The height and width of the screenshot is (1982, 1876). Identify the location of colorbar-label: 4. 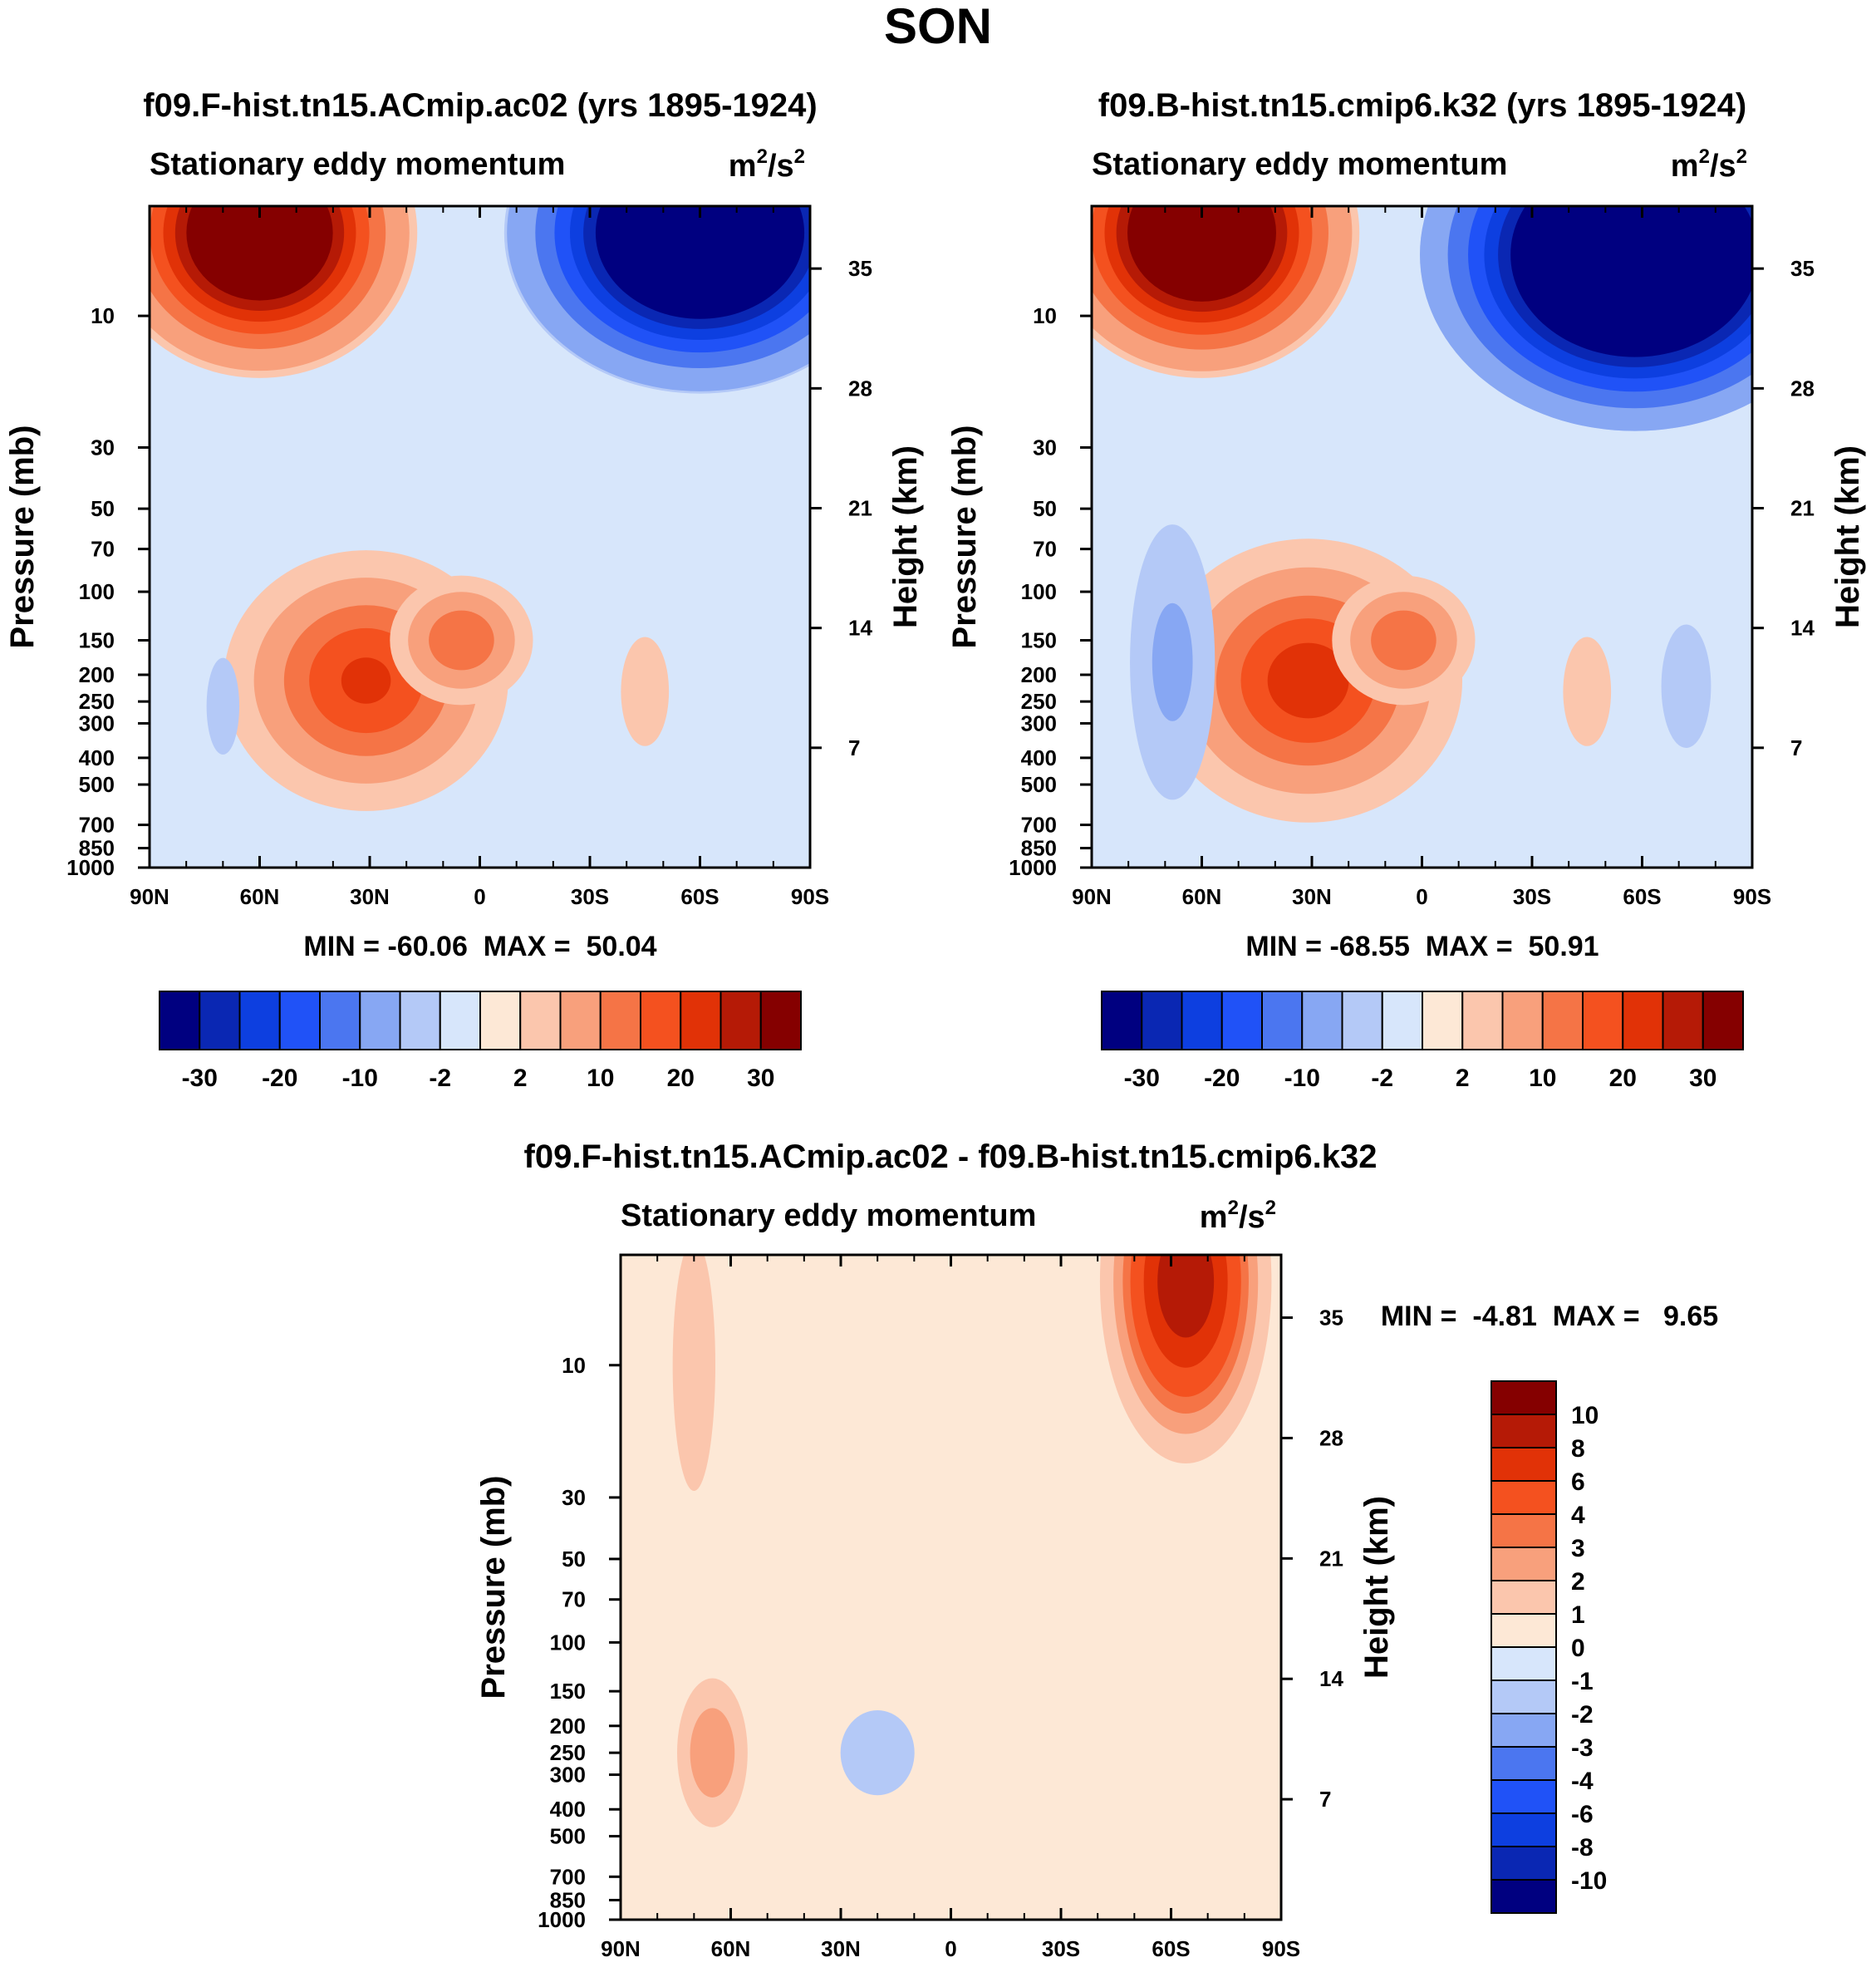
(1578, 1515).